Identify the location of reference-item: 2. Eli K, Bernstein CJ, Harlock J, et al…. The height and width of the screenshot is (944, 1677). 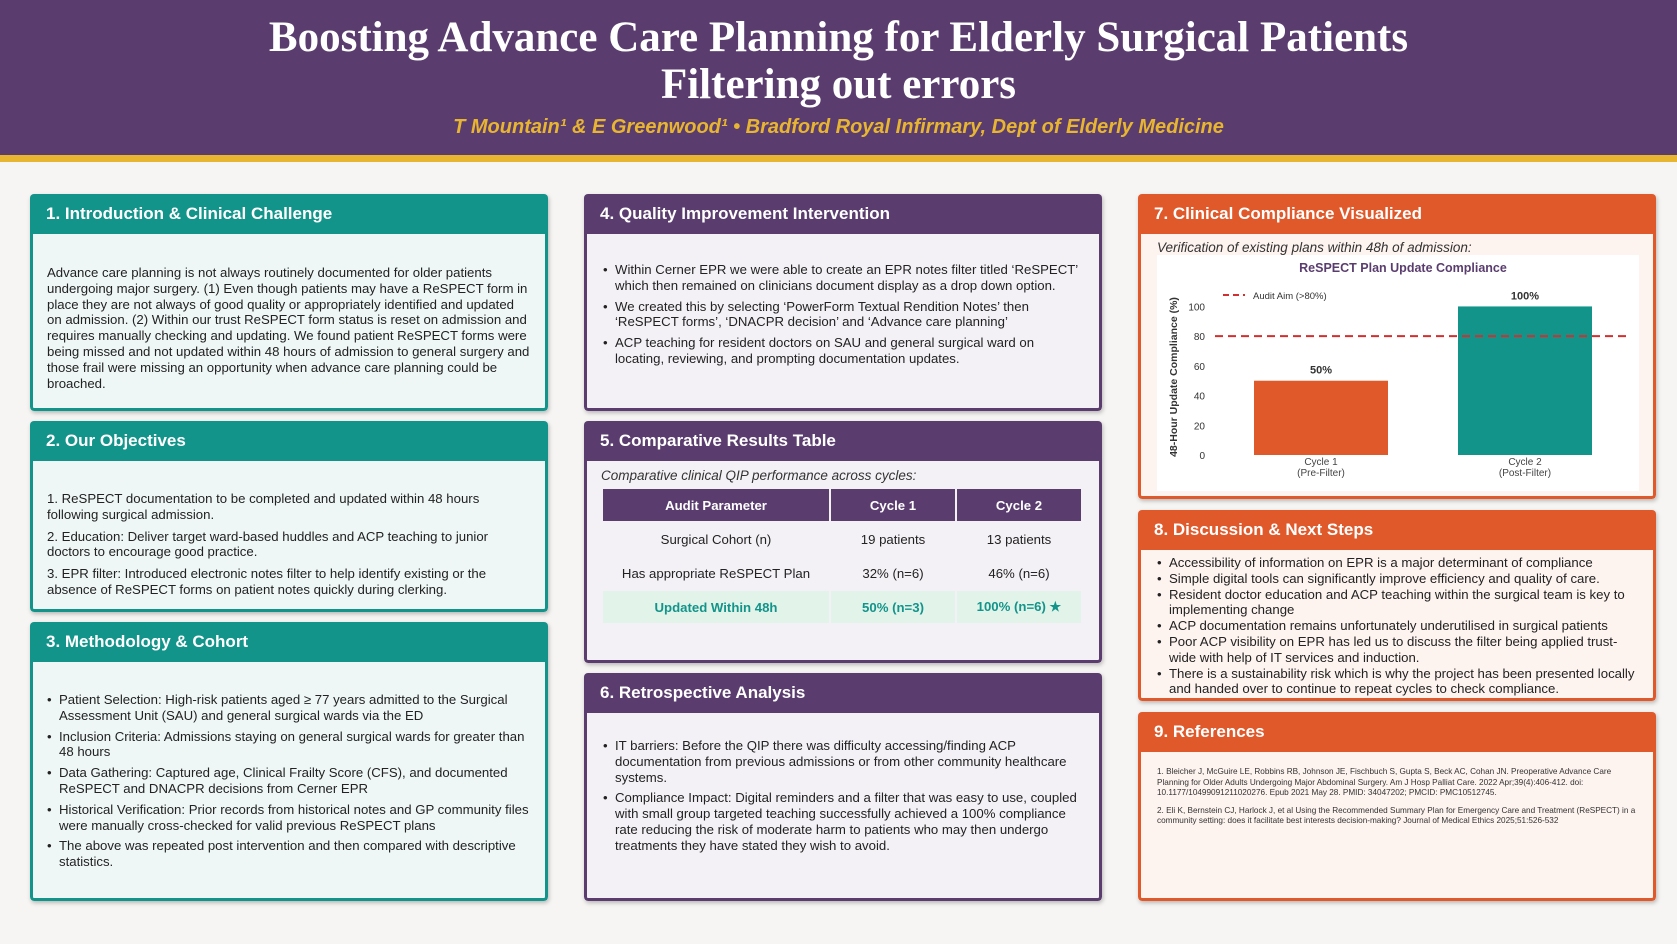
(1396, 815).